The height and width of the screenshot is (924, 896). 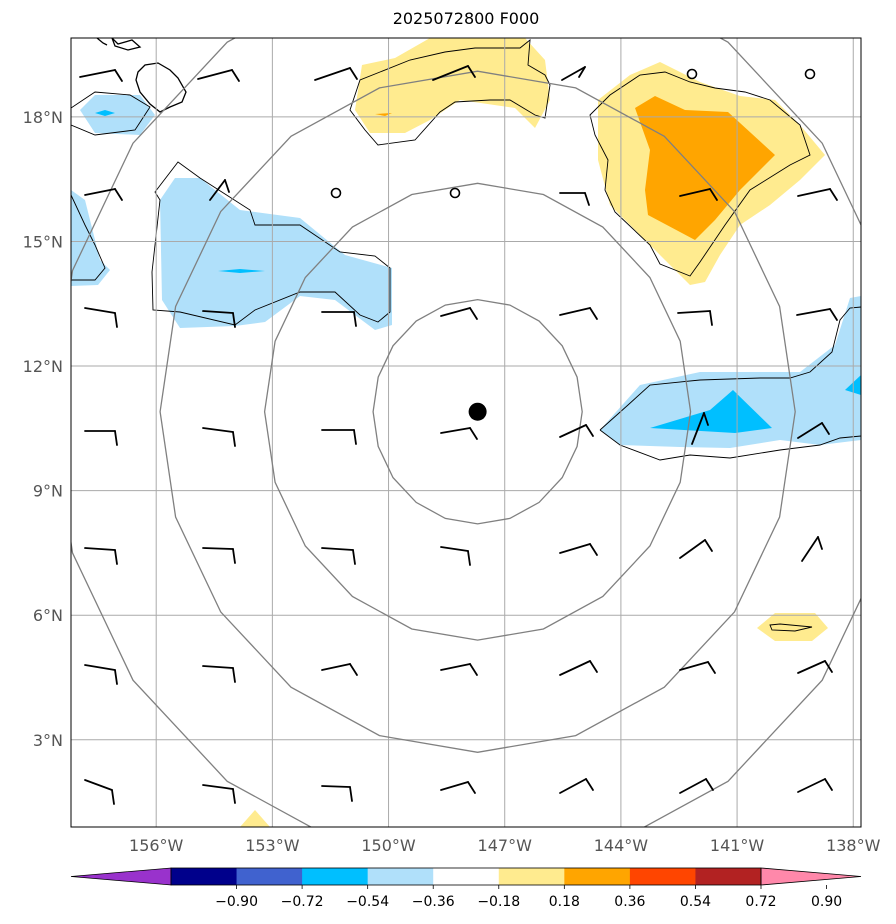 What do you see at coordinates (498, 902) in the screenshot?
I see `colorbar-label: −0.18` at bounding box center [498, 902].